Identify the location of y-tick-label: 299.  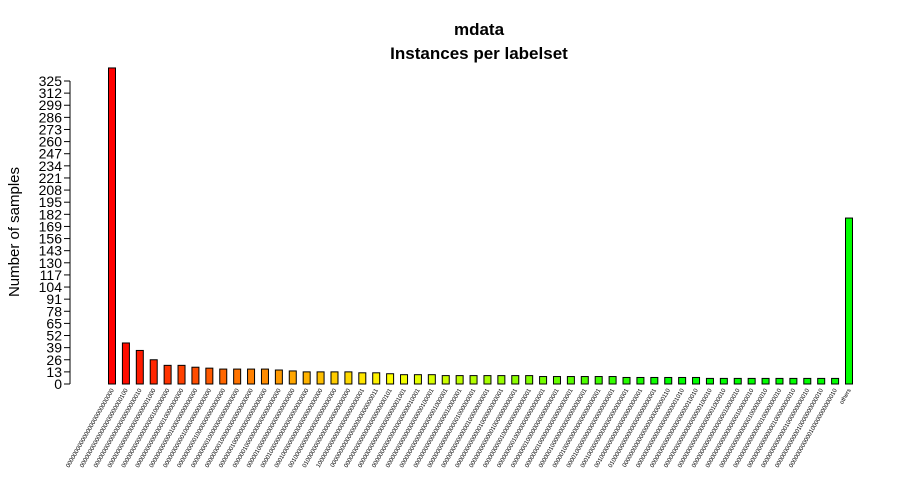
(51, 105).